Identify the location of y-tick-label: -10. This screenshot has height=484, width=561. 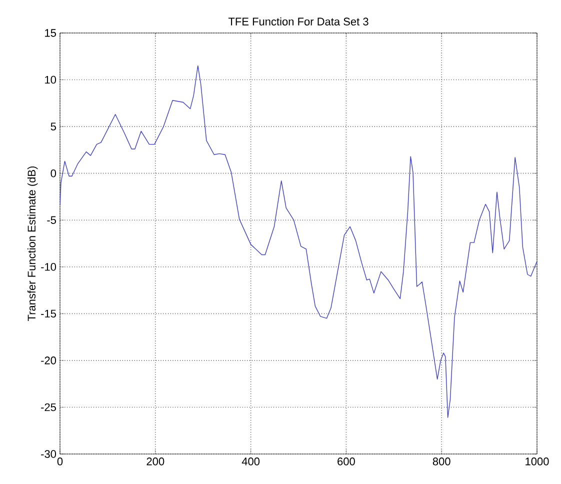
(48, 267).